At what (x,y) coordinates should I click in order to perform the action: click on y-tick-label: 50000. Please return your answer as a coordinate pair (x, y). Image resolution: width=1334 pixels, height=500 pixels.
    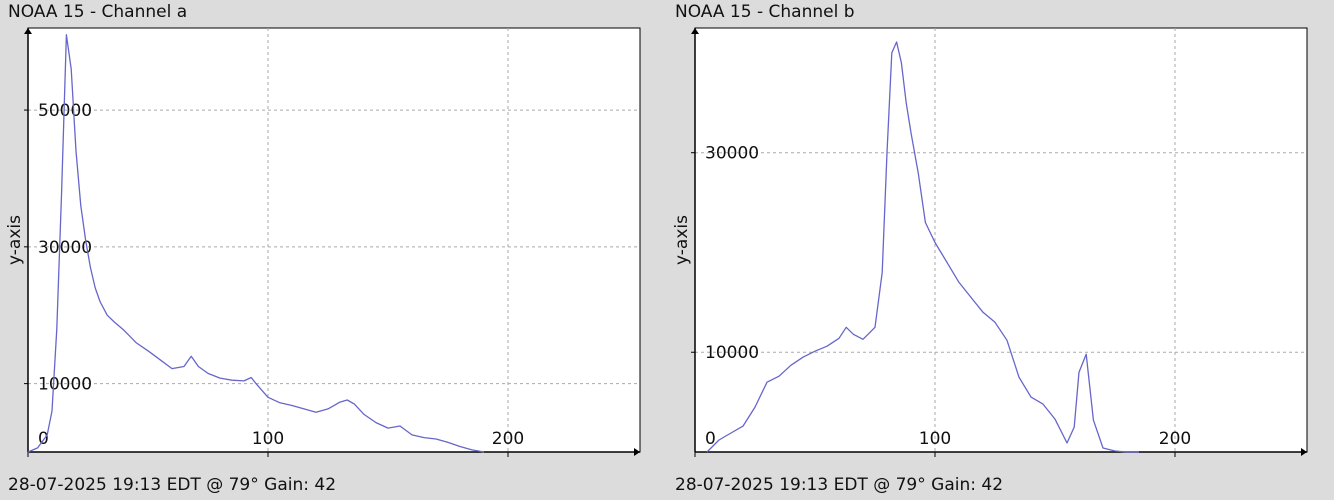
    Looking at the image, I should click on (65, 111).